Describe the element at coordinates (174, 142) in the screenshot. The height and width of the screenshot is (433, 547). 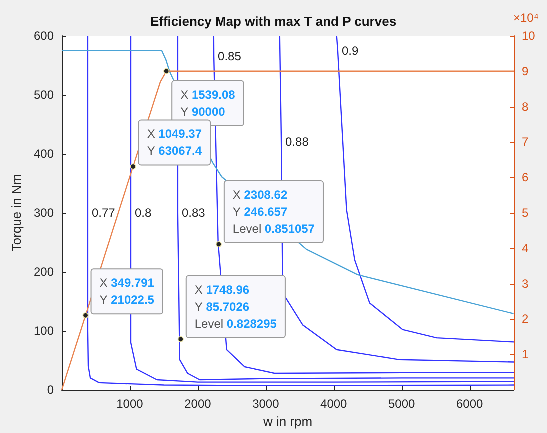
I see `annotation: X 1049.37 Y 63067.4` at that location.